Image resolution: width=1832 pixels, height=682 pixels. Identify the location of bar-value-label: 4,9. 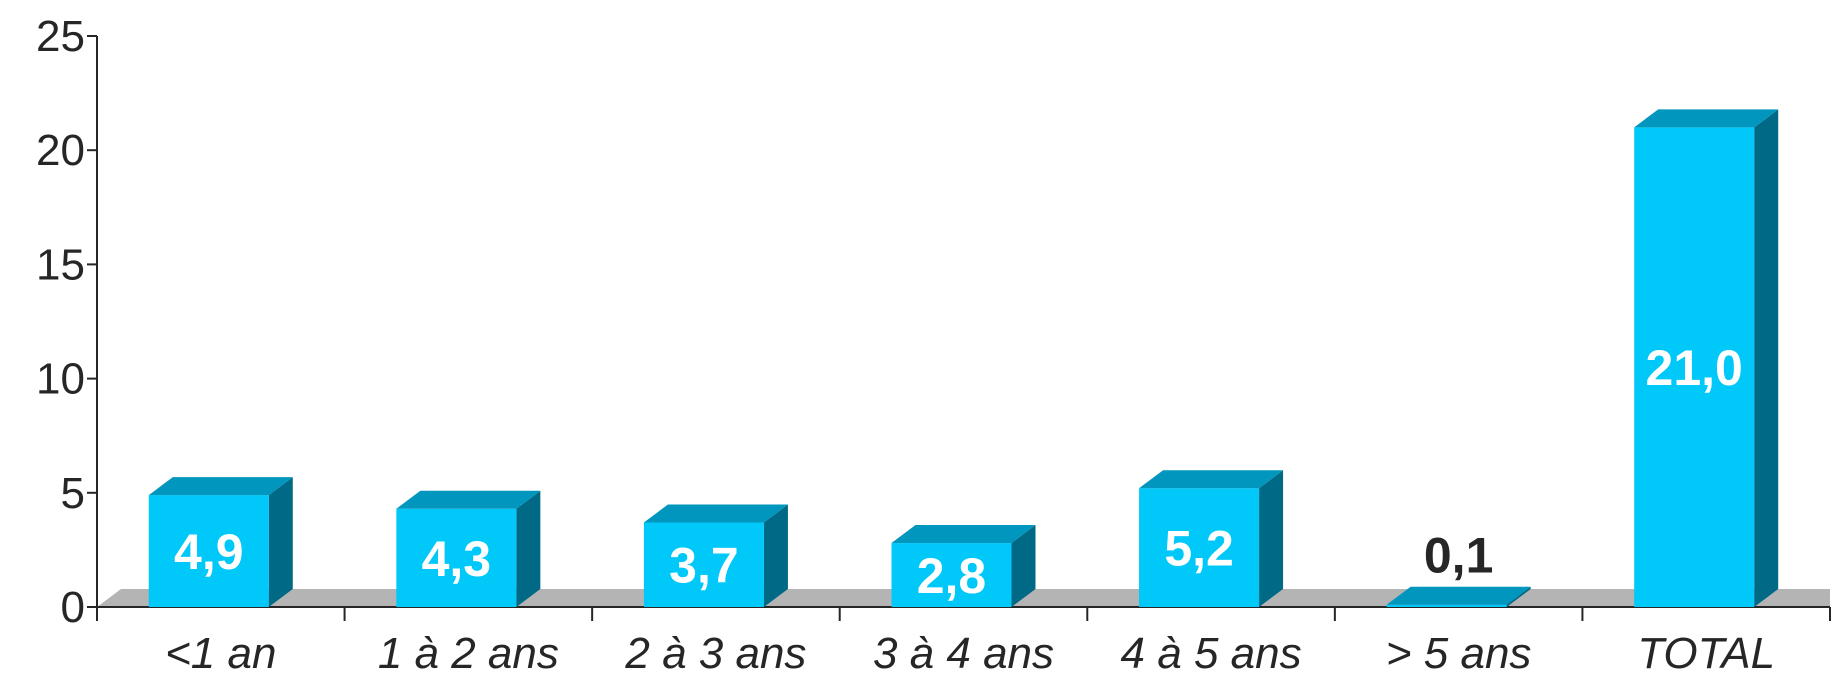
(209, 552).